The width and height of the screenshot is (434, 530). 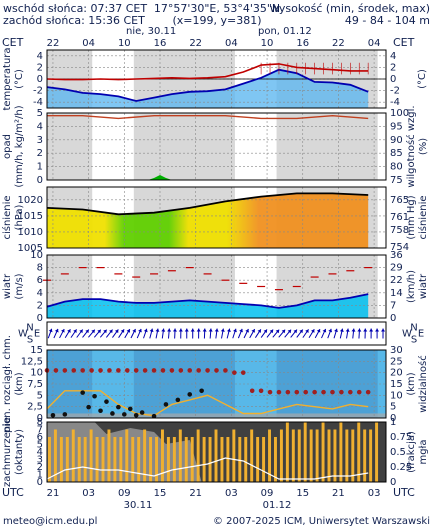 I want to click on wind-ytick: 6, so click(x=40, y=280).